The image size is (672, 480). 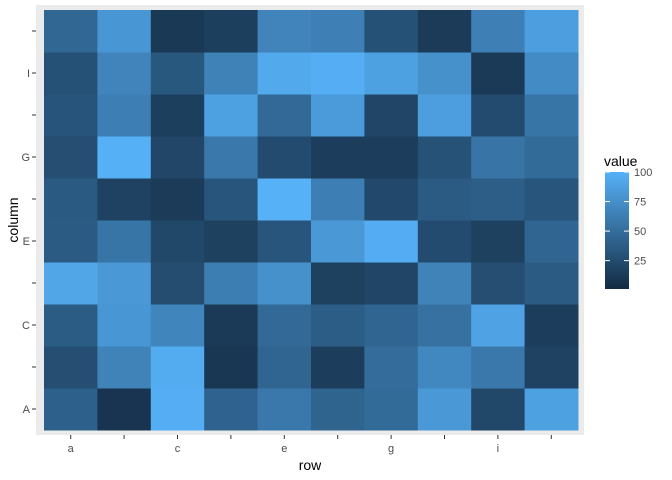 I want to click on legend-title: value, so click(x=621, y=161).